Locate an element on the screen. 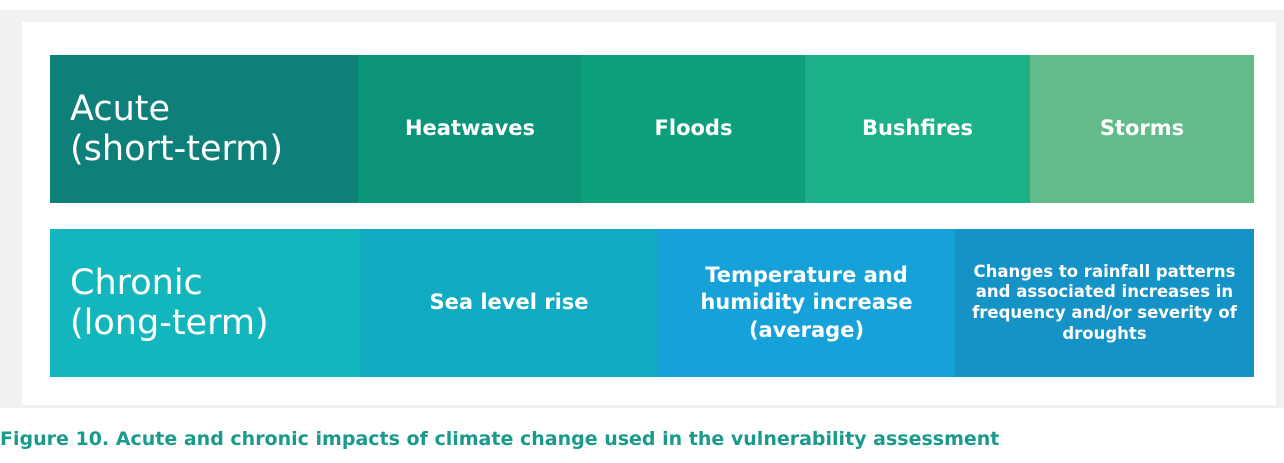 The height and width of the screenshot is (463, 1284). row-label: Acute (short-term) is located at coordinates (204, 129).